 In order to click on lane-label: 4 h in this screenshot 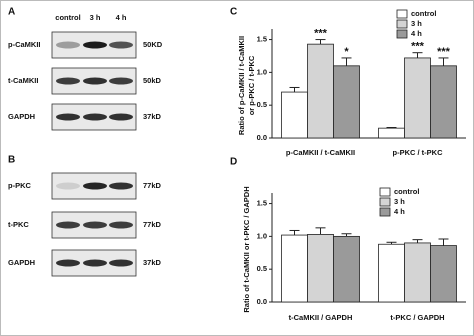, I will do `click(121, 17)`.